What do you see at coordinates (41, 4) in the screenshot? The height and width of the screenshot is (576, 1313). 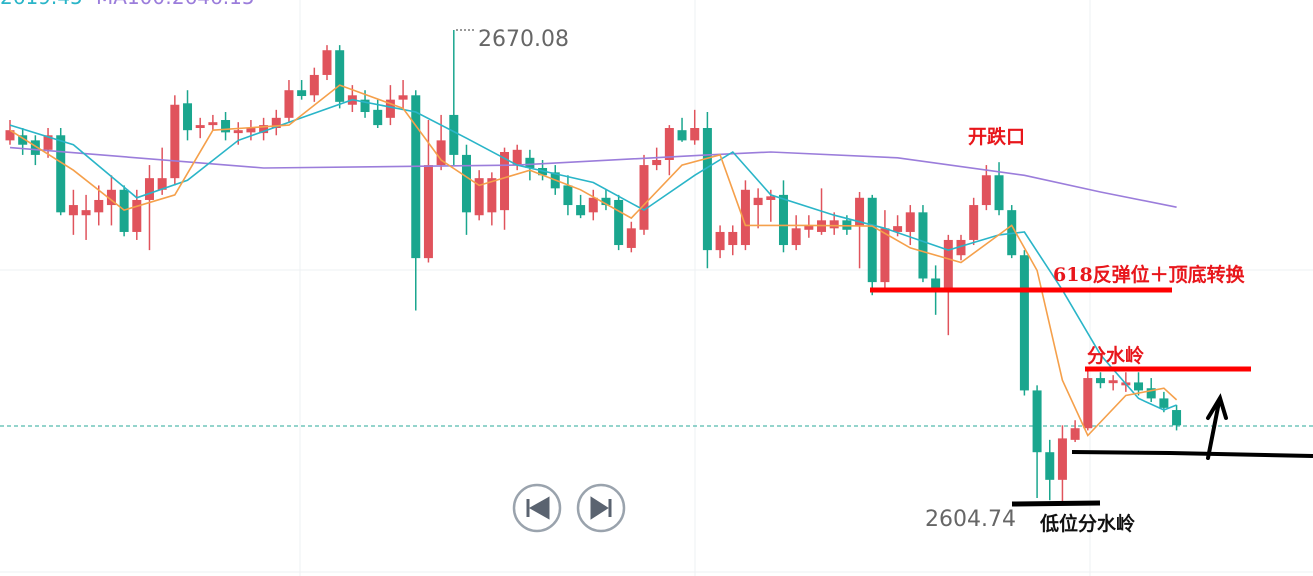 I see `header-price: 2619.45` at bounding box center [41, 4].